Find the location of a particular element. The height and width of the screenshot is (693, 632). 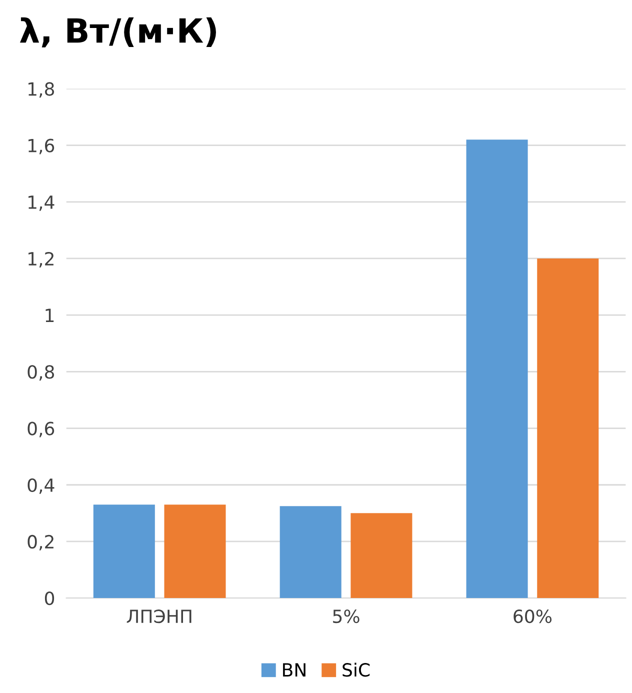

chart-title: λ, Вт/(м·К) is located at coordinates (118, 32).